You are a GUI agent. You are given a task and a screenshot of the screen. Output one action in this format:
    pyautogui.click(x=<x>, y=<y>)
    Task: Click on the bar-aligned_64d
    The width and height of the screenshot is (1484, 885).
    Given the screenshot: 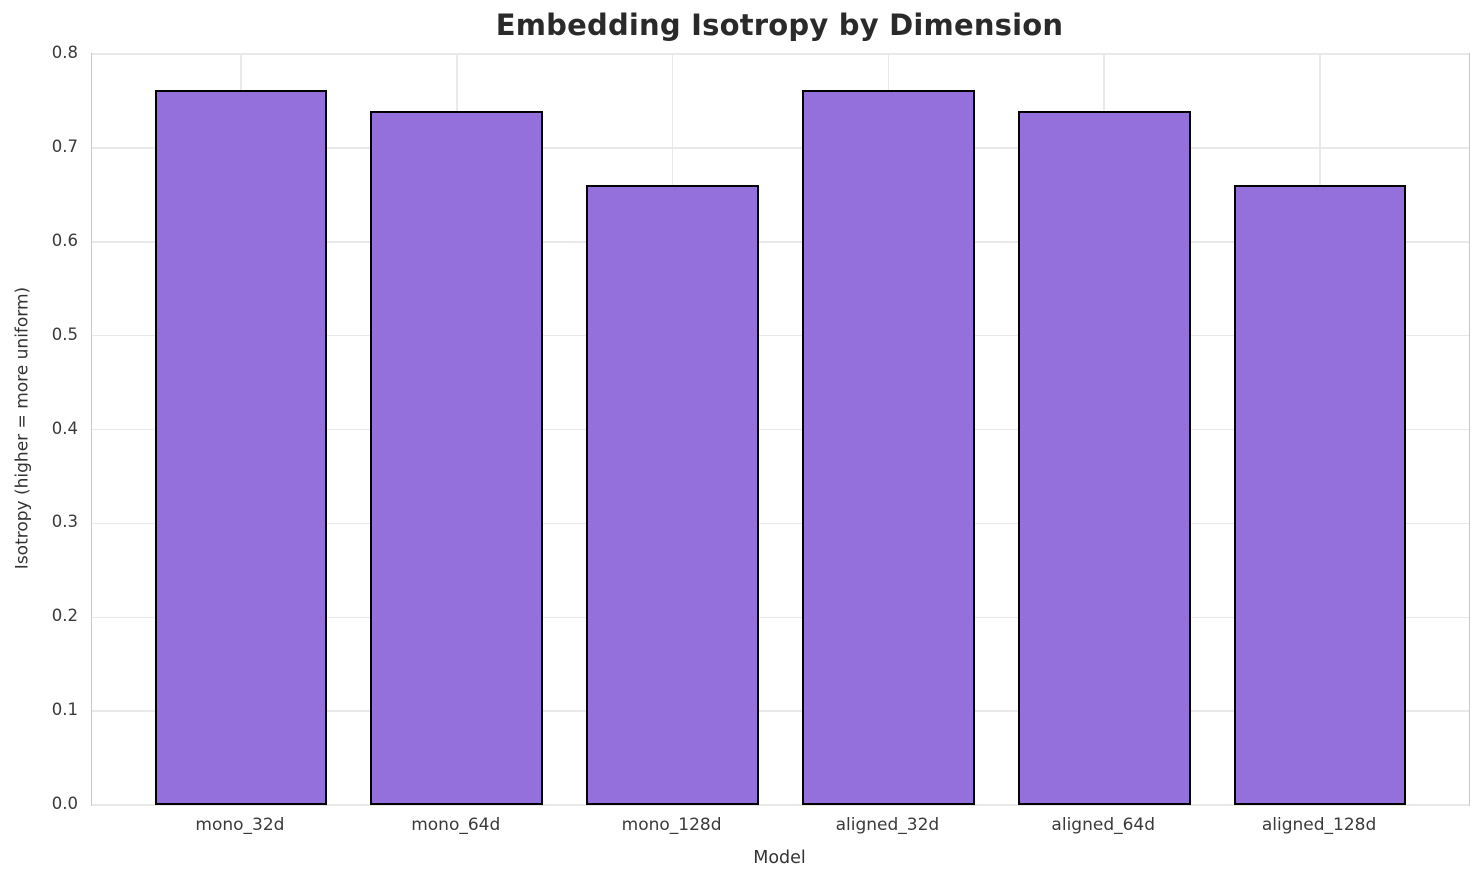 What is the action you would take?
    pyautogui.click(x=1104, y=458)
    